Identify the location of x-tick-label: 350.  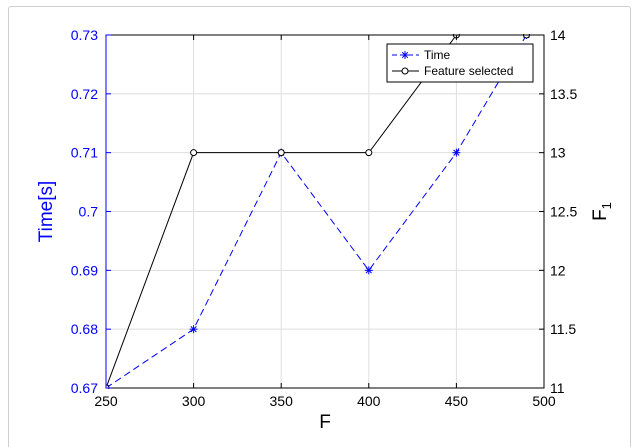
(282, 401).